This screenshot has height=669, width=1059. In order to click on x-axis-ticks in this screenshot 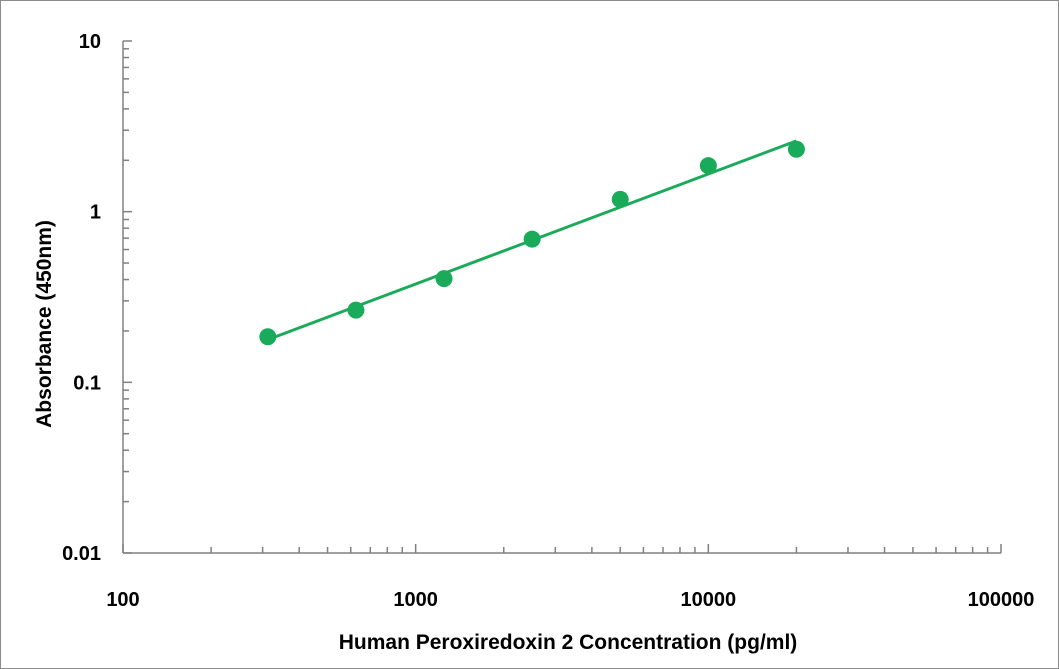, I will do `click(562, 548)`.